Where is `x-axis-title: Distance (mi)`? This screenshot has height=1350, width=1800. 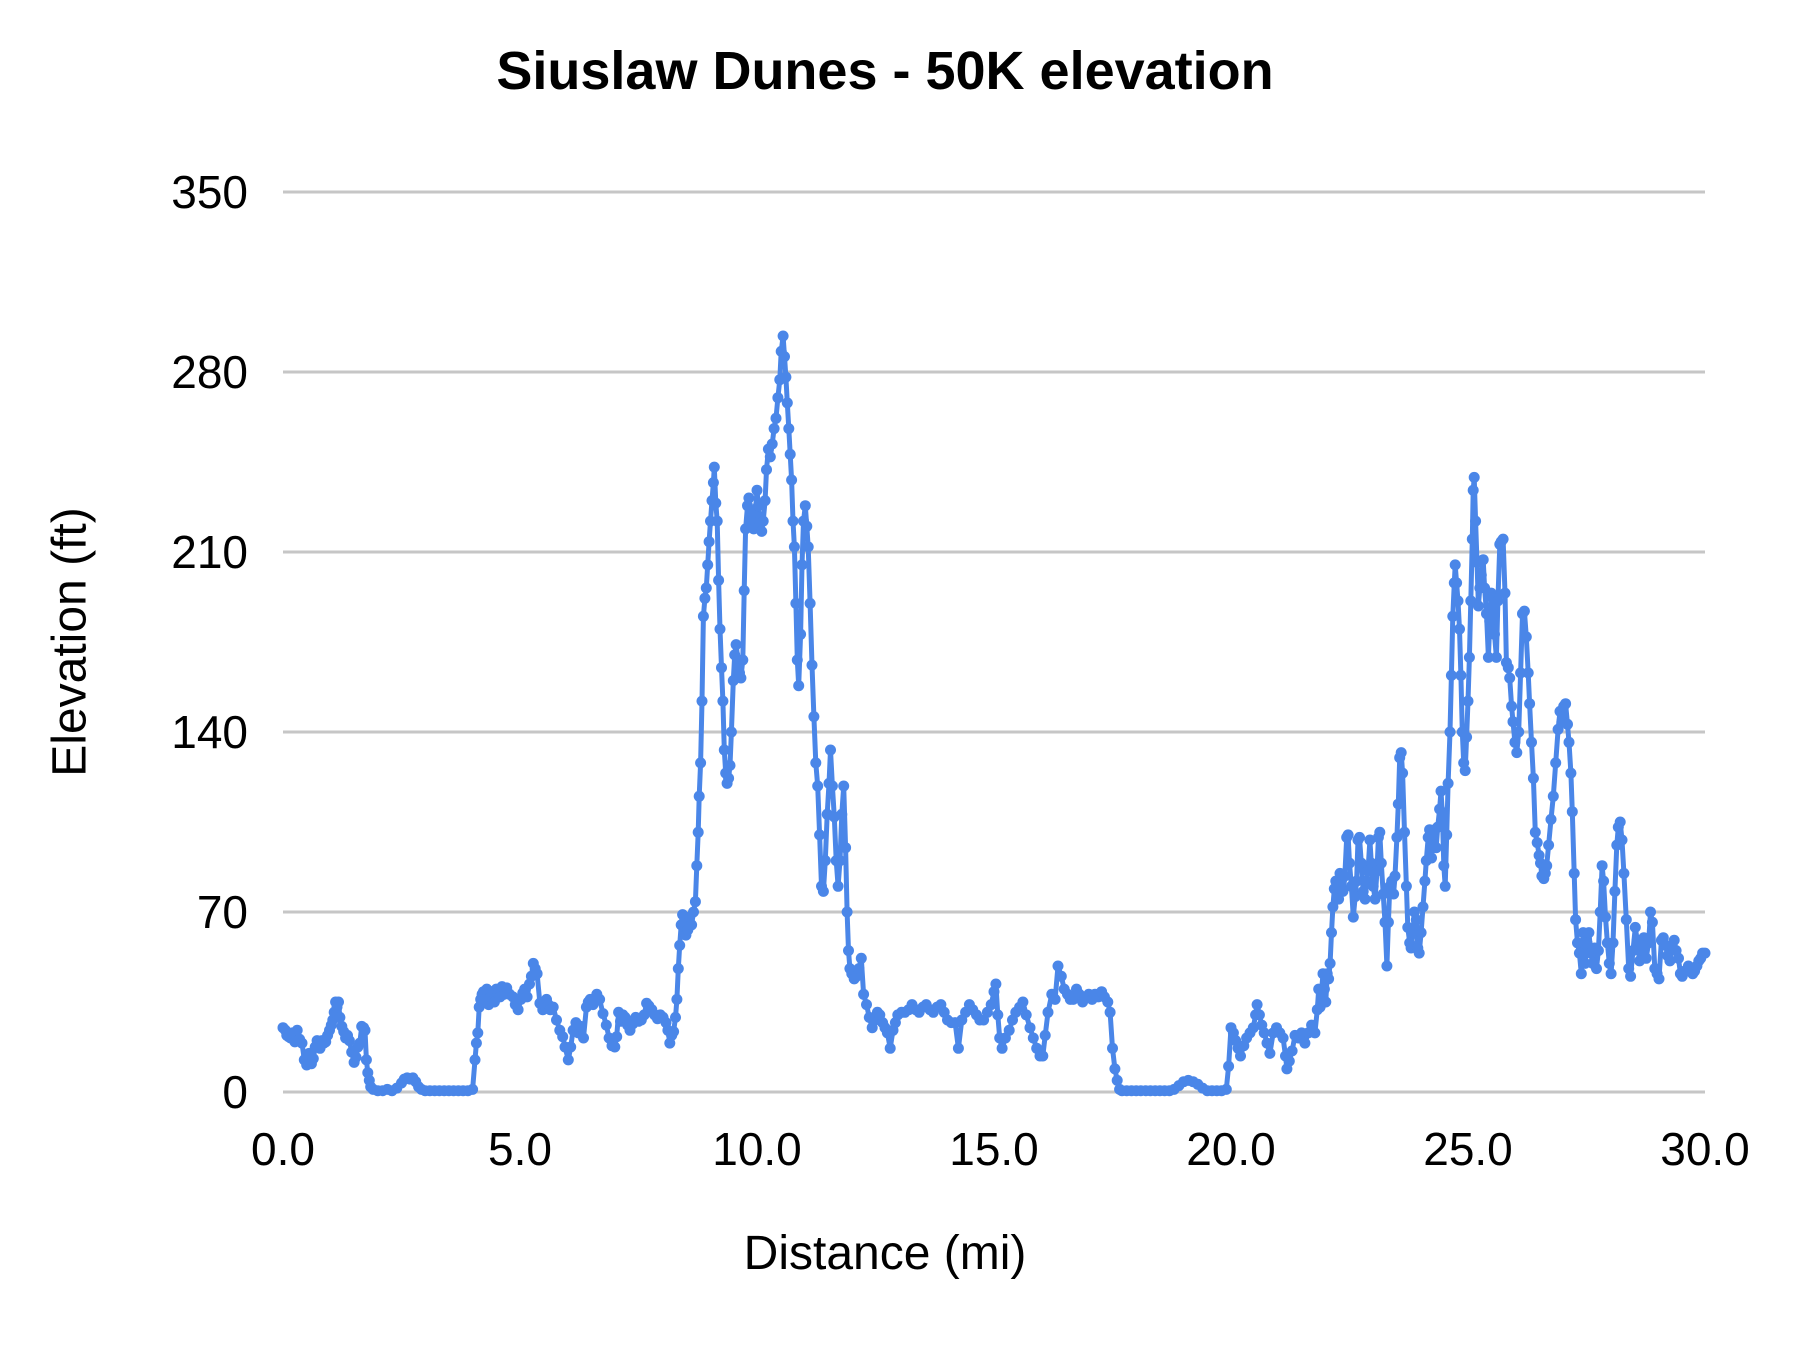
x-axis-title: Distance (mi) is located at coordinates (885, 1253).